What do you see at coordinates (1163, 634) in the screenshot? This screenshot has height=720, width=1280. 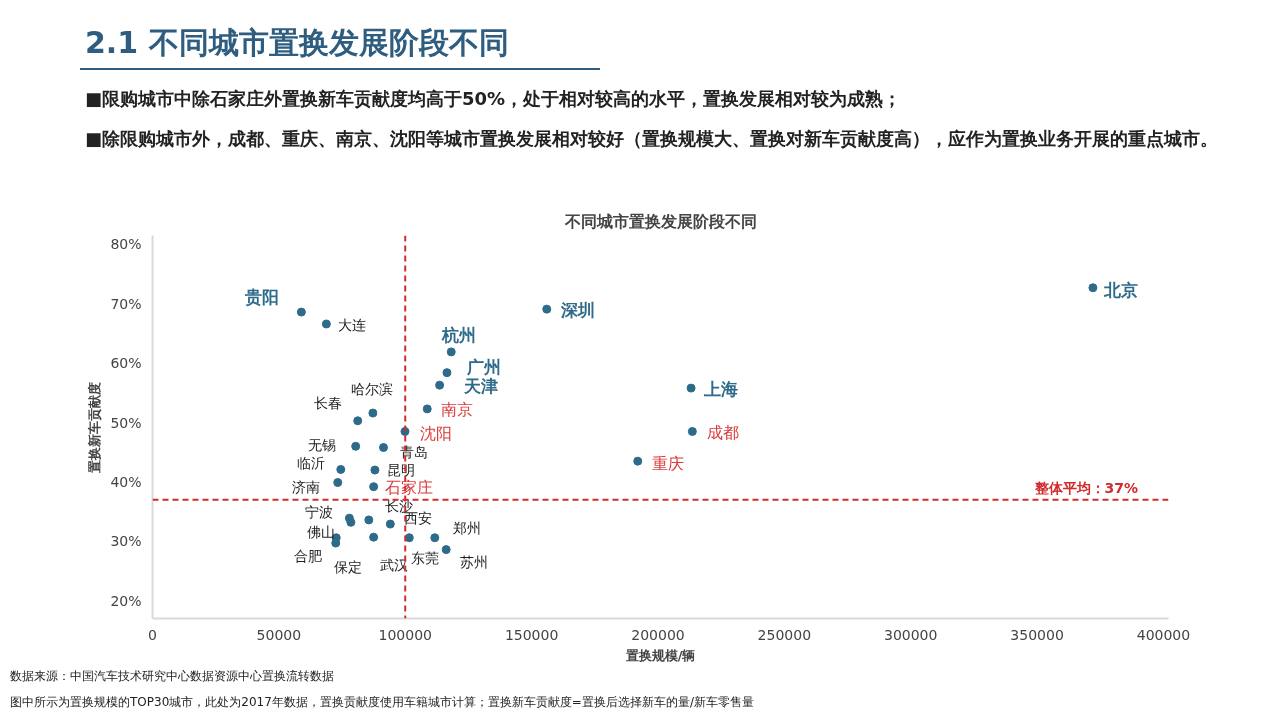 I see `x-tick-label: 400000` at bounding box center [1163, 634].